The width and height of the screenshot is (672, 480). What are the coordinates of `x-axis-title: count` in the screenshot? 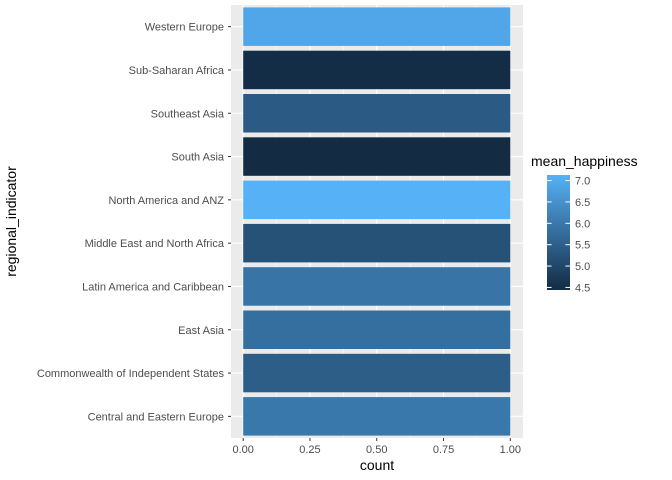 It's located at (377, 465).